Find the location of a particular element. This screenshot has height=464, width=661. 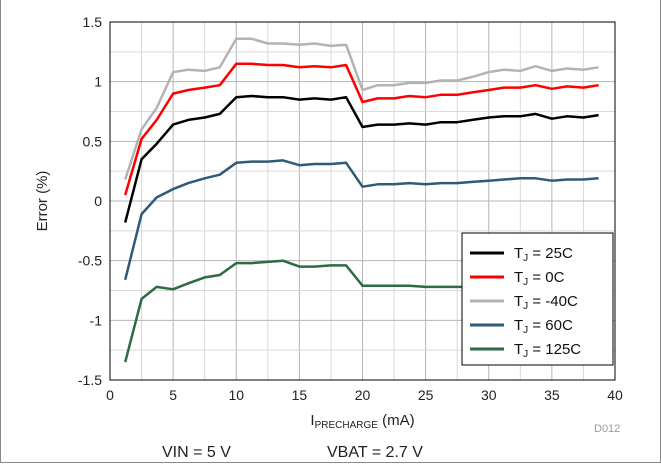

footer-conditions: VIN = 5 V VBAT = 2.7 V is located at coordinates (330, 454).